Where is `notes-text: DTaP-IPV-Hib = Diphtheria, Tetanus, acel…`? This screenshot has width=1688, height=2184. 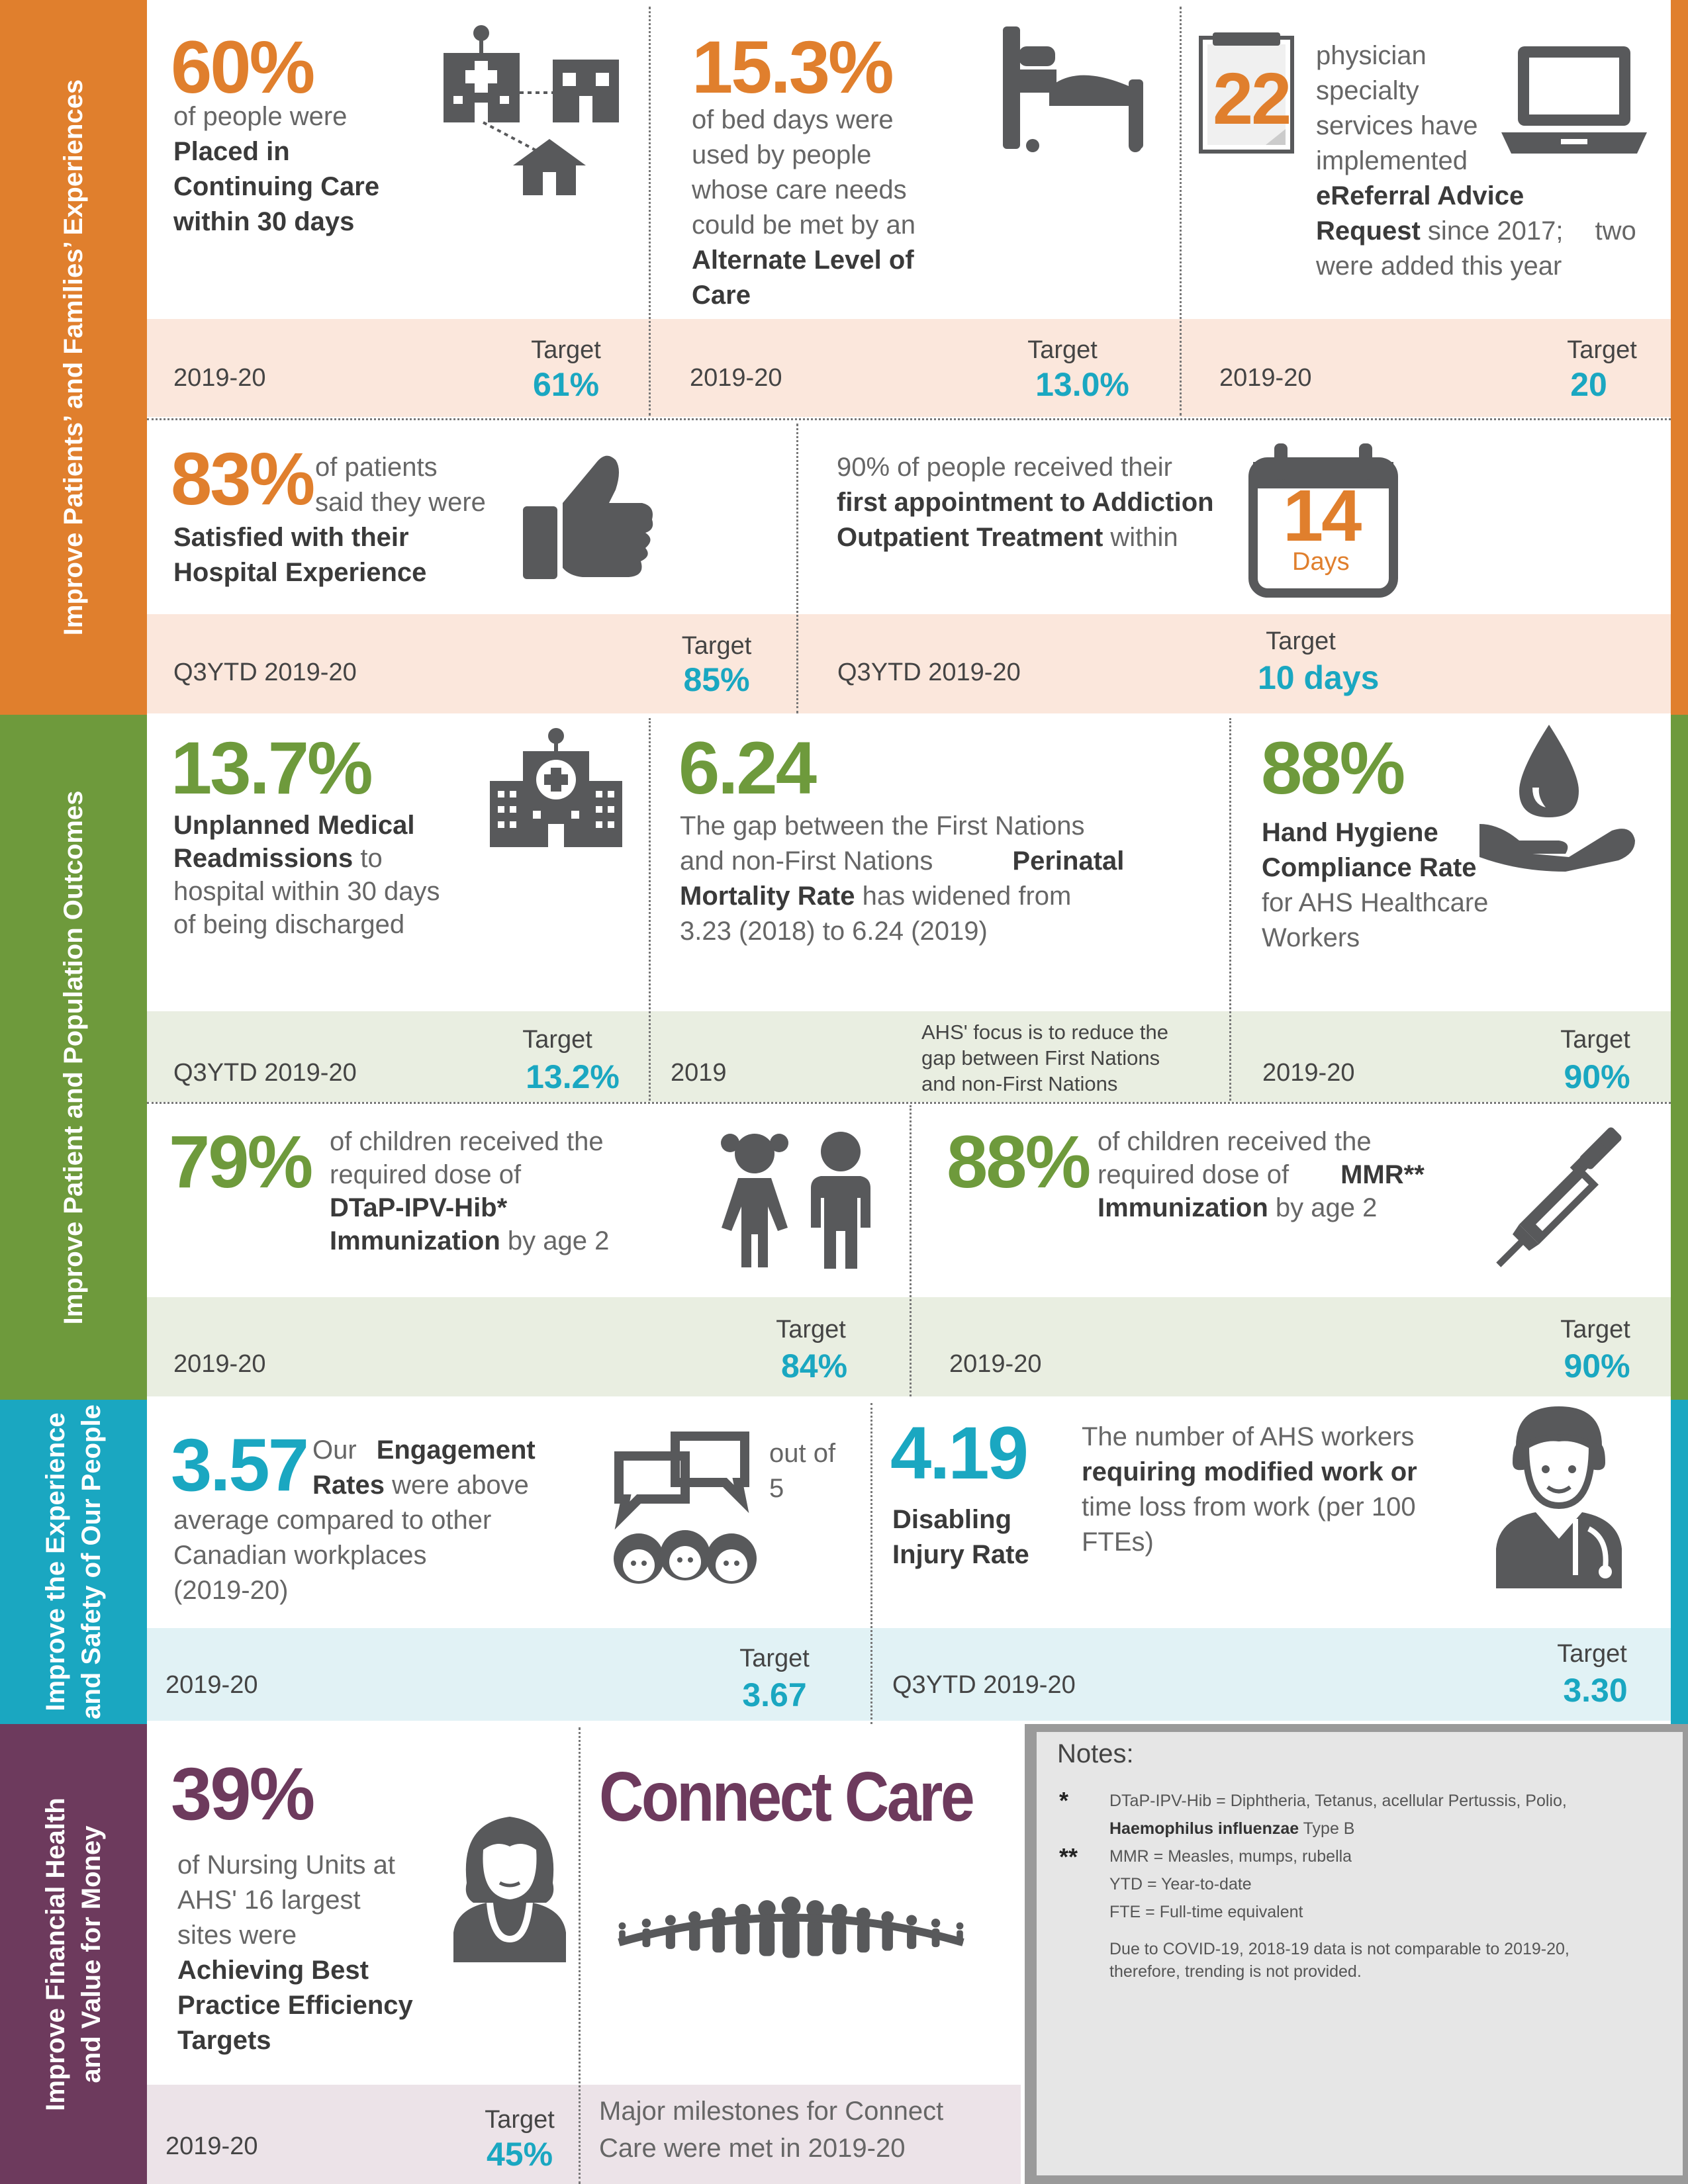
notes-text: DTaP-IPV-Hib = Diphtheria, Tetanus, acel… is located at coordinates (1339, 1886).